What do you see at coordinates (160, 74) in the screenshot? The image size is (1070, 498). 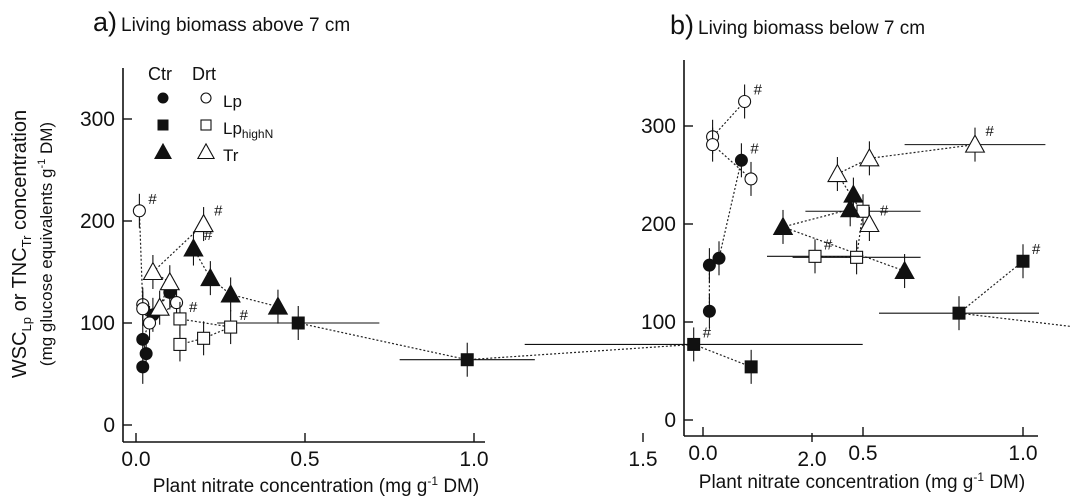 I see `legend-header-ctr: Ctr` at bounding box center [160, 74].